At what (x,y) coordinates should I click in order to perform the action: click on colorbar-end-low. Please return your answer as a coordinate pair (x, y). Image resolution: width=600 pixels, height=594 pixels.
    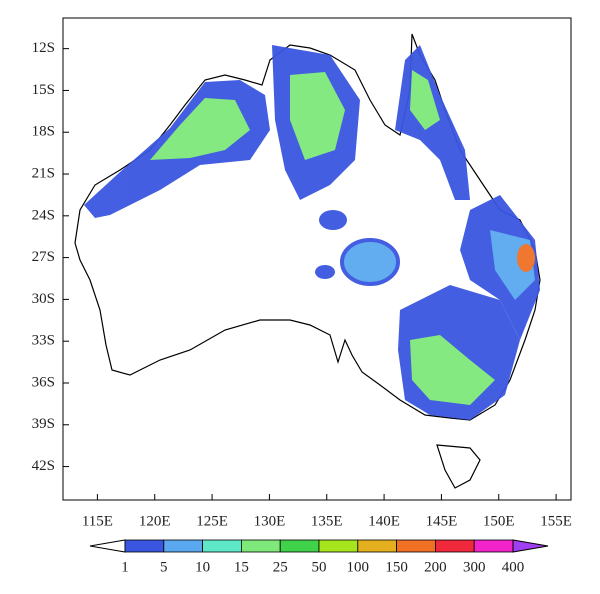
    Looking at the image, I should click on (107, 546).